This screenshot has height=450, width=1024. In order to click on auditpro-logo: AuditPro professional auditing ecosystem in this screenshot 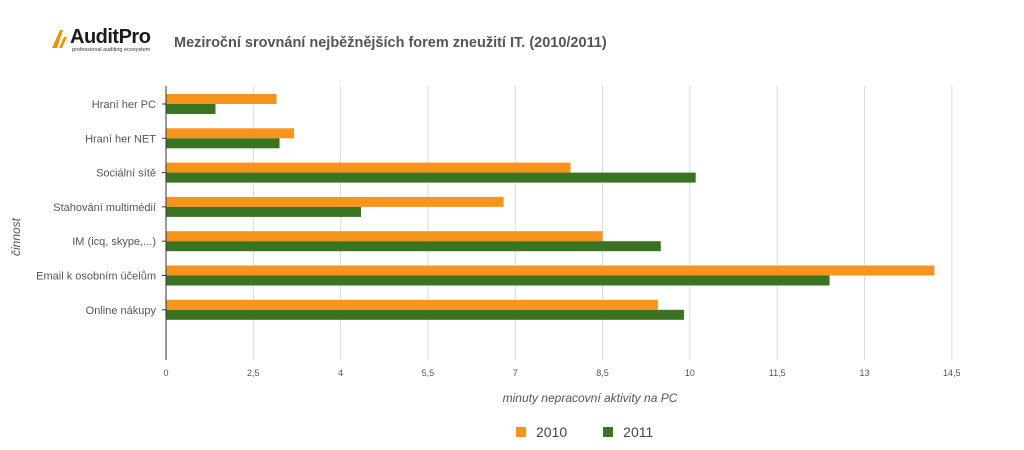, I will do `click(100, 40)`.